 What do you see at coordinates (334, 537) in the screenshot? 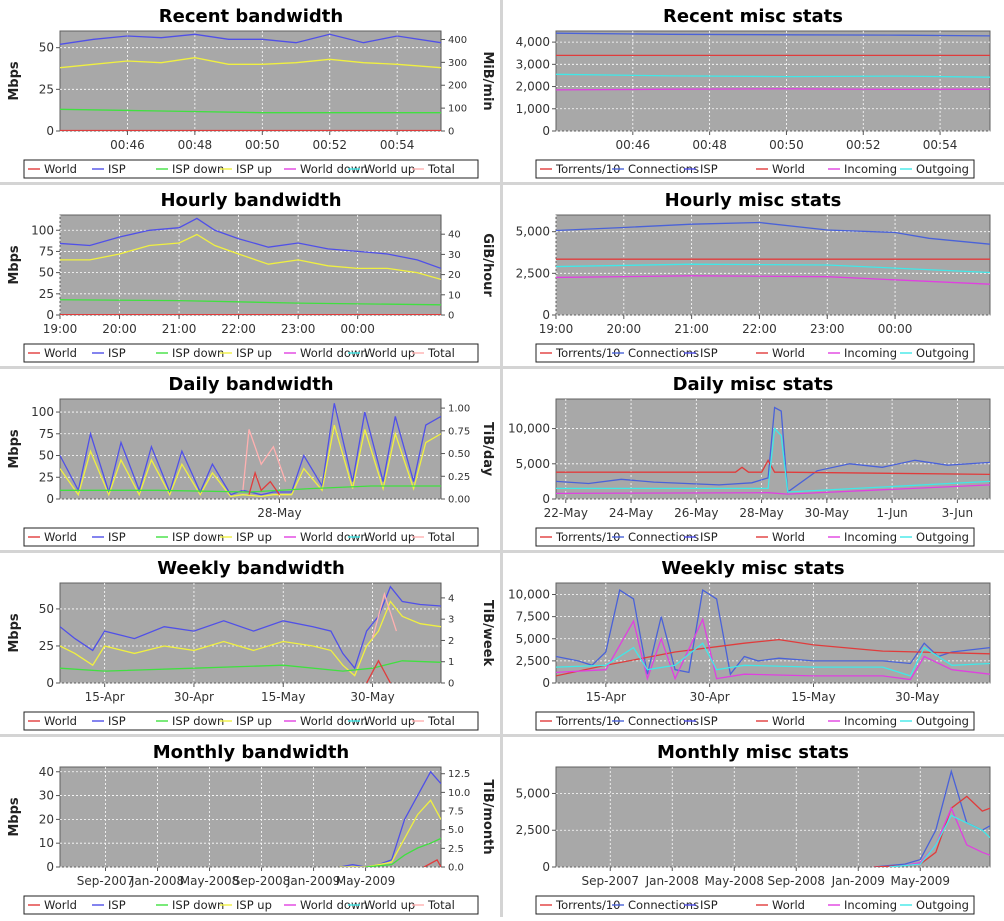
I see `legend-label: World down` at bounding box center [334, 537].